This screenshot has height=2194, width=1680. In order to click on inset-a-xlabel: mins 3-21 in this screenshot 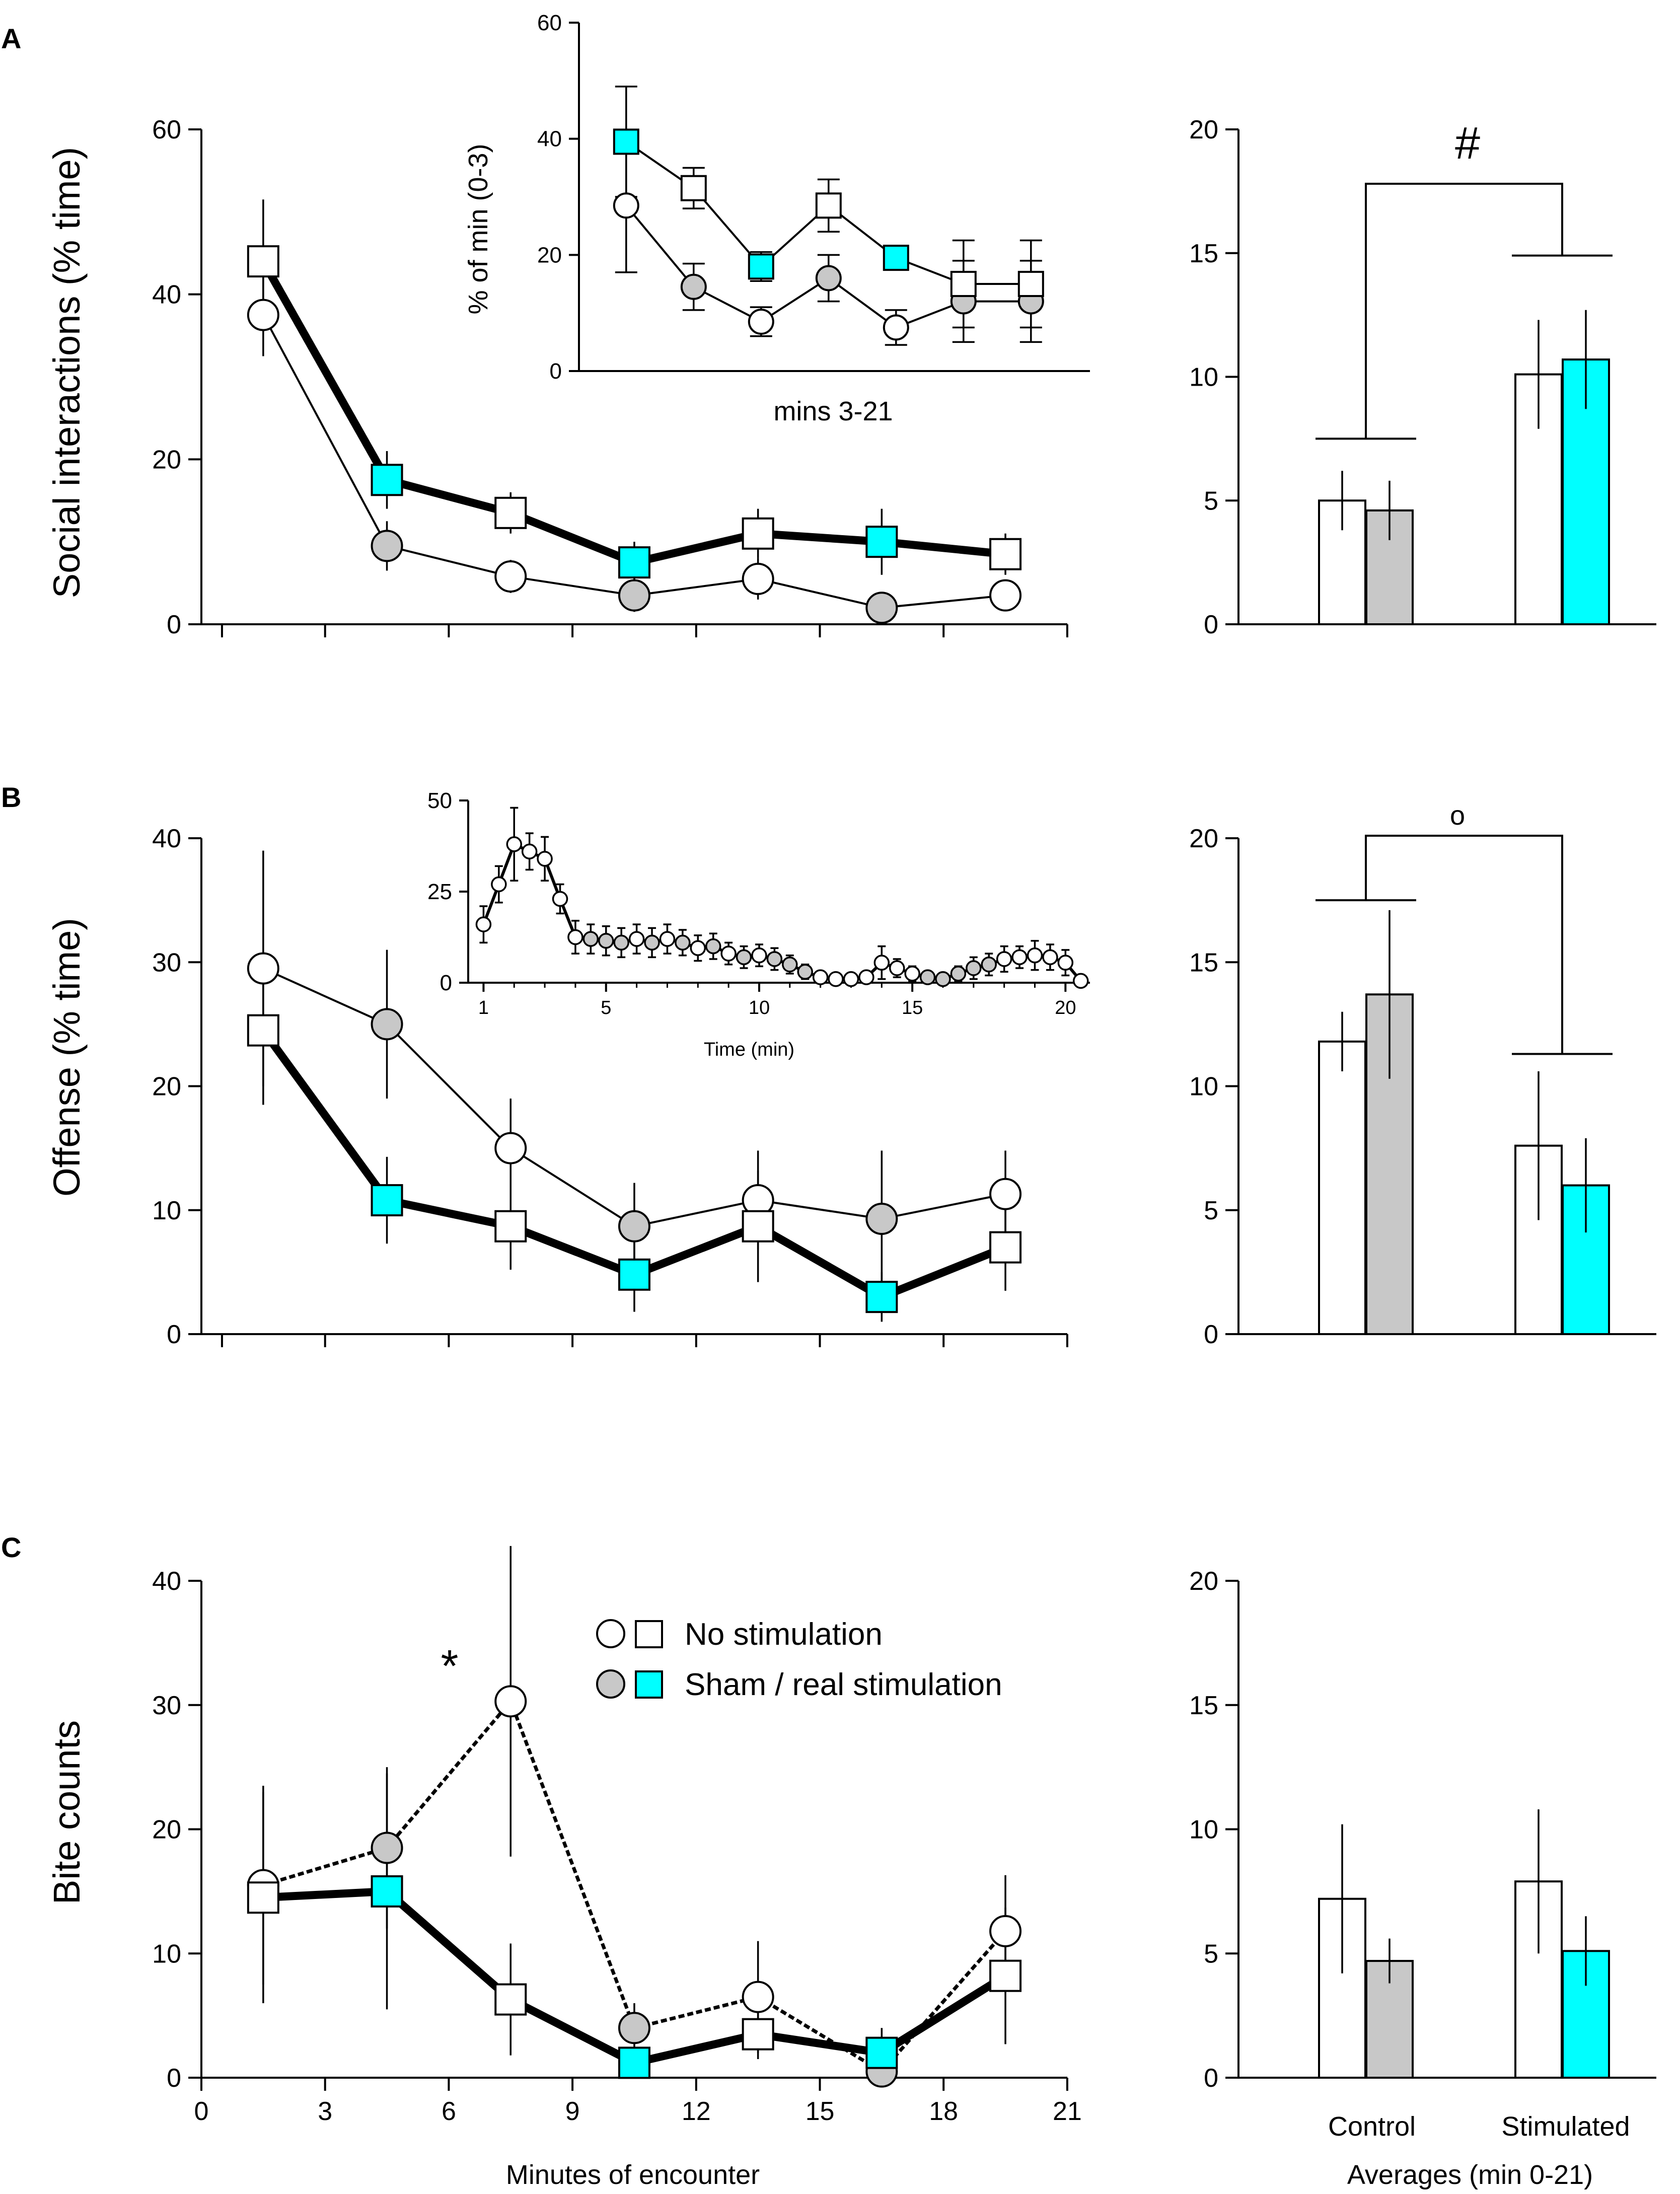, I will do `click(833, 411)`.